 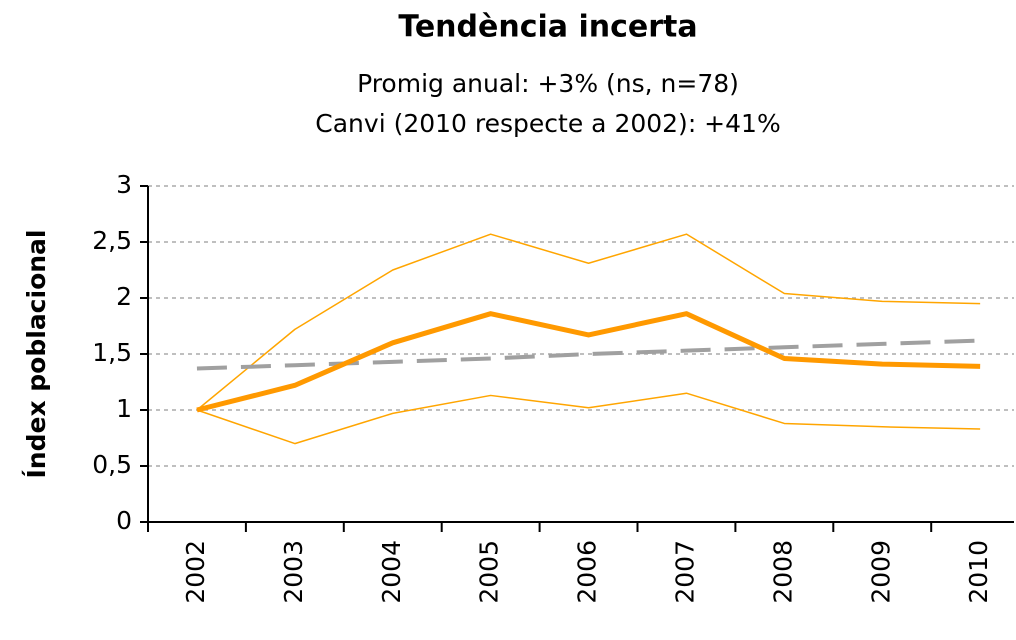 What do you see at coordinates (195, 572) in the screenshot?
I see `x-tick-label: 2002` at bounding box center [195, 572].